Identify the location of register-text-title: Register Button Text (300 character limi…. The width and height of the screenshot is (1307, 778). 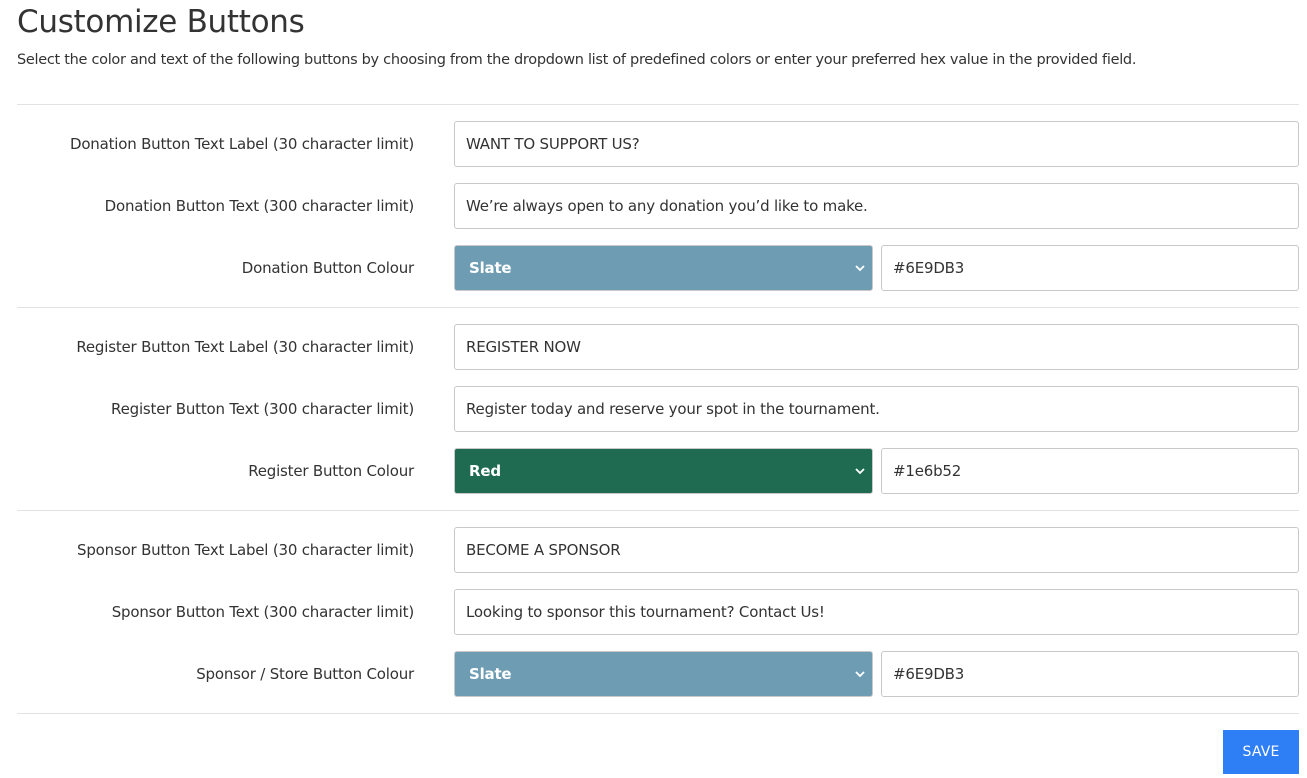
(262, 409).